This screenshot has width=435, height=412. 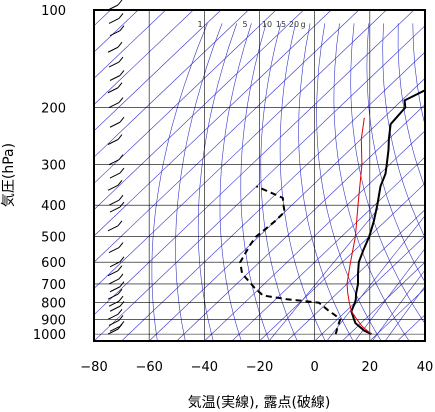 I want to click on x-tick-label: 40, so click(x=425, y=367).